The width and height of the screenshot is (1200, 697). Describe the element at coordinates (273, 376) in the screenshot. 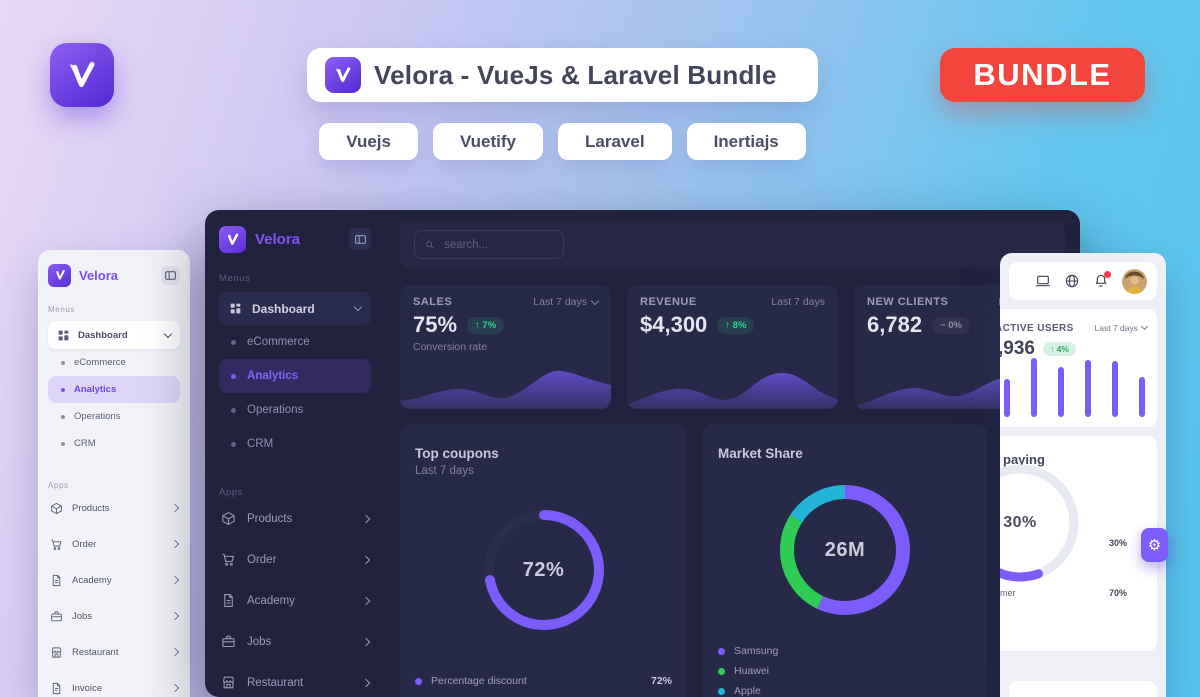

I see `sidebar-item-label: Analytics` at that location.